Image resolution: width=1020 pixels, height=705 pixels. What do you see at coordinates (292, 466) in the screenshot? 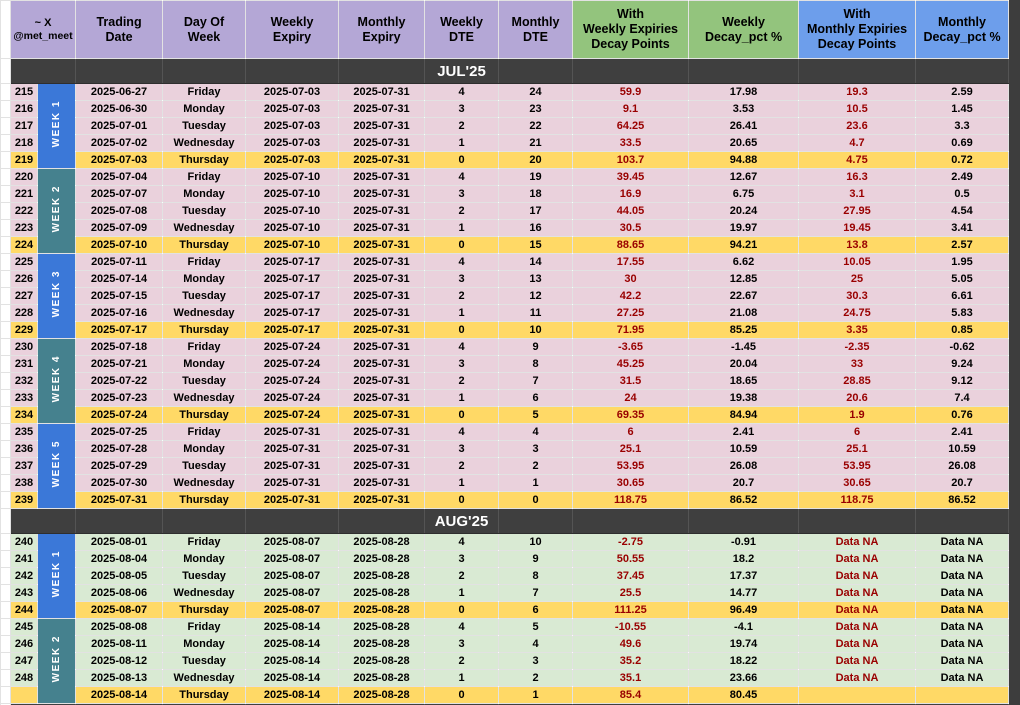
I see `cell-weekly-expiry: 2025-07-31` at bounding box center [292, 466].